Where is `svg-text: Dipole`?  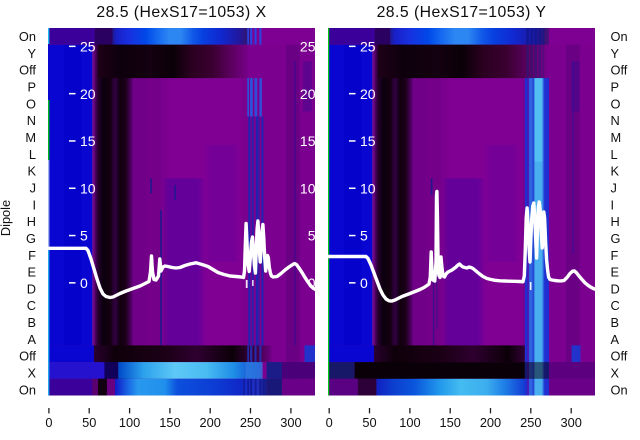
svg-text: Dipole is located at coordinates (6, 218).